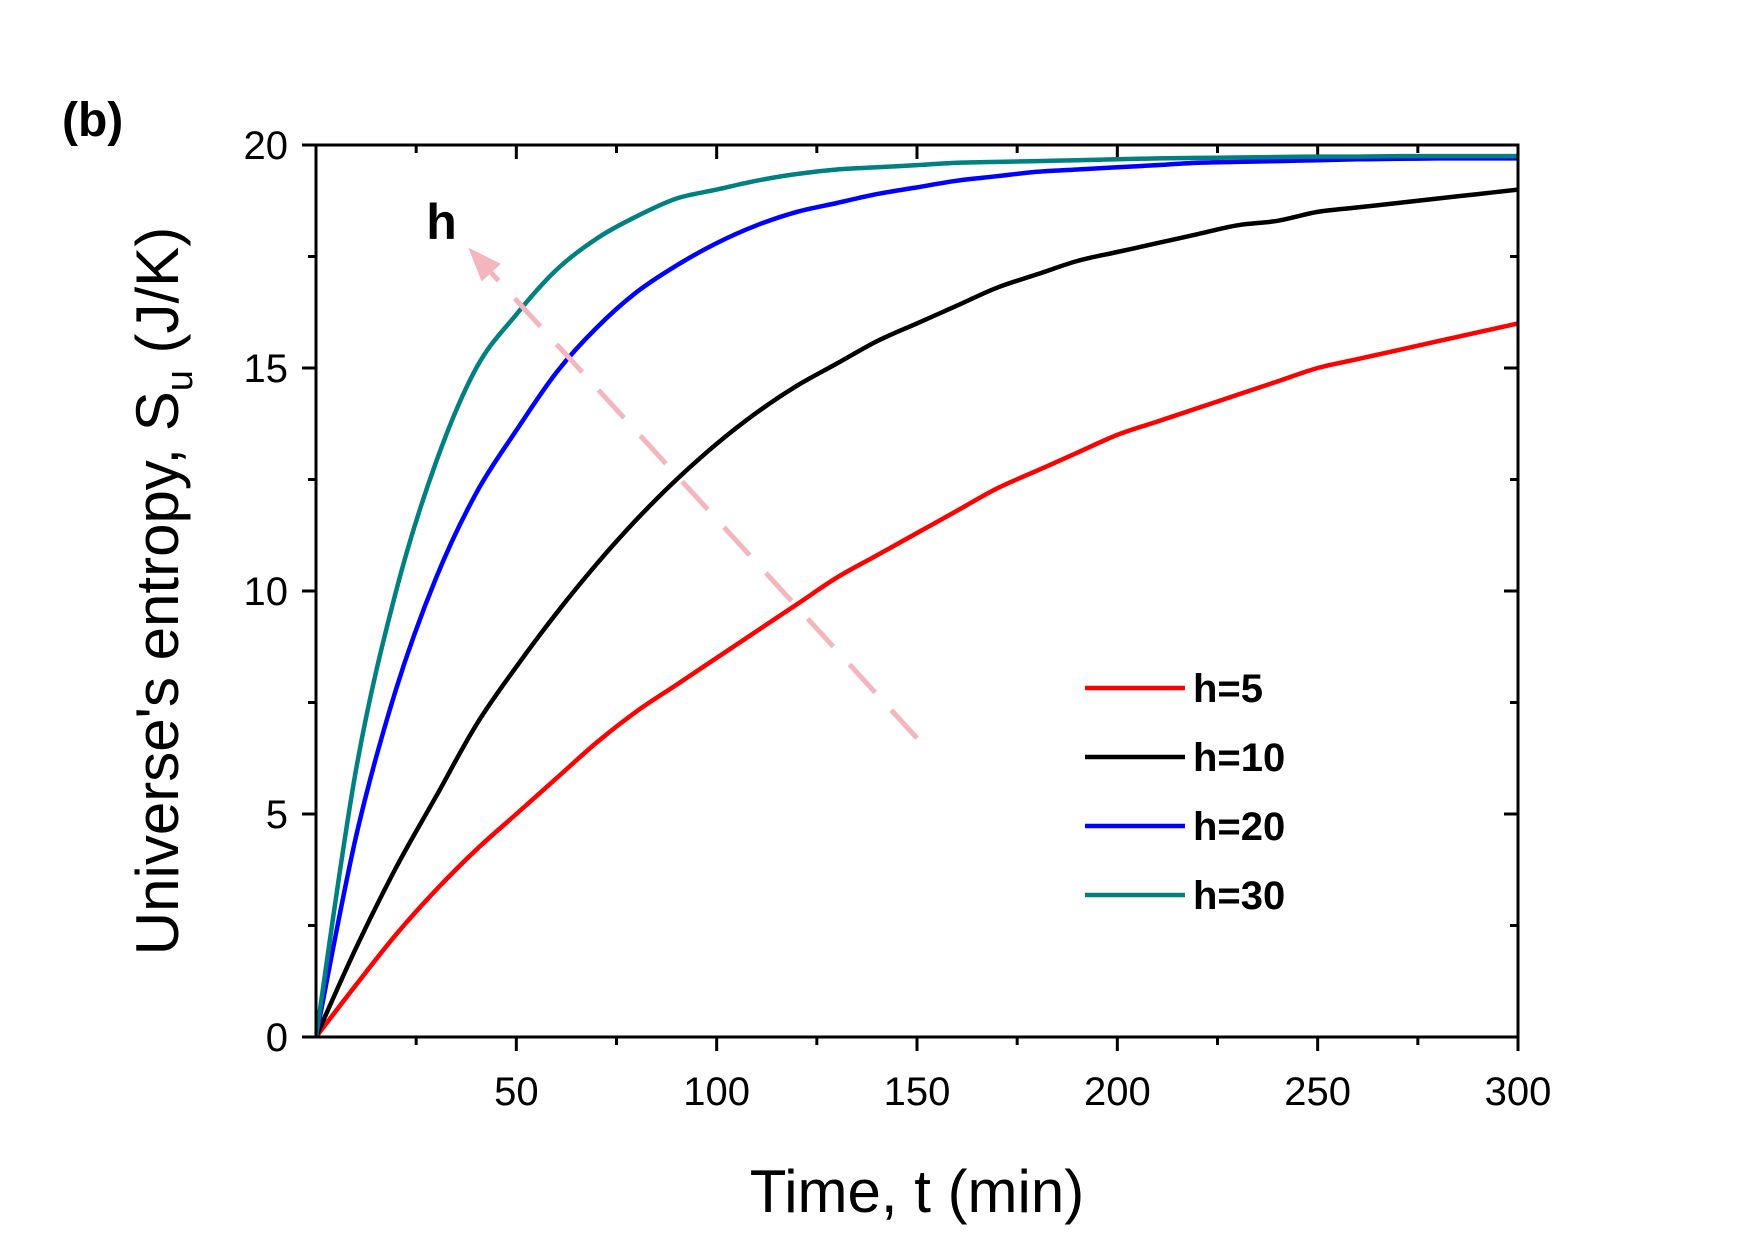 This screenshot has width=1755, height=1240. I want to click on y-axis-label: Universe's entropy, Su (J/K), so click(162, 591).